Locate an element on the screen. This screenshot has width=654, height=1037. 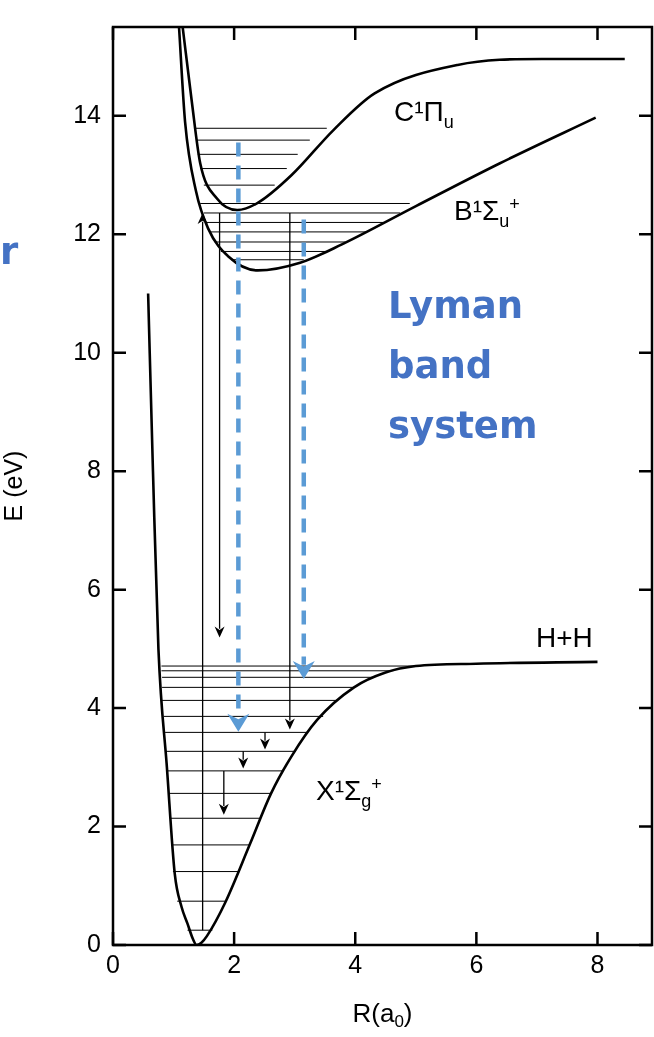
y-tick-label: 10 is located at coordinates (87, 350).